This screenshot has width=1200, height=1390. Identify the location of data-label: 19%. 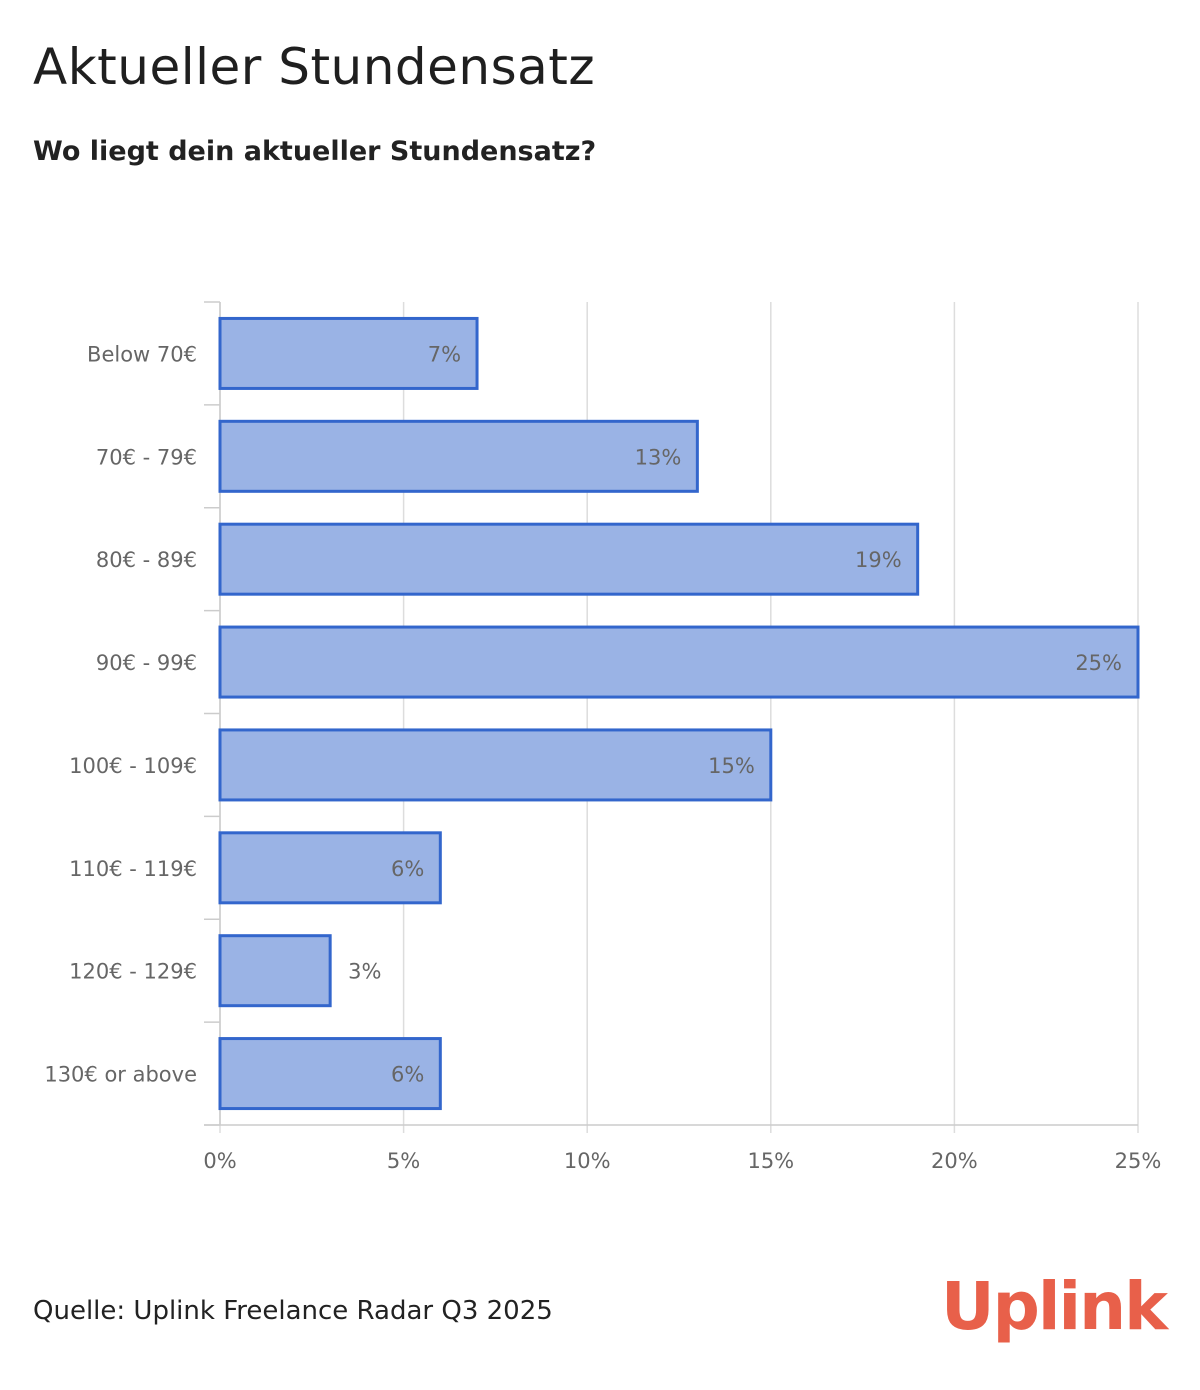
(878, 560).